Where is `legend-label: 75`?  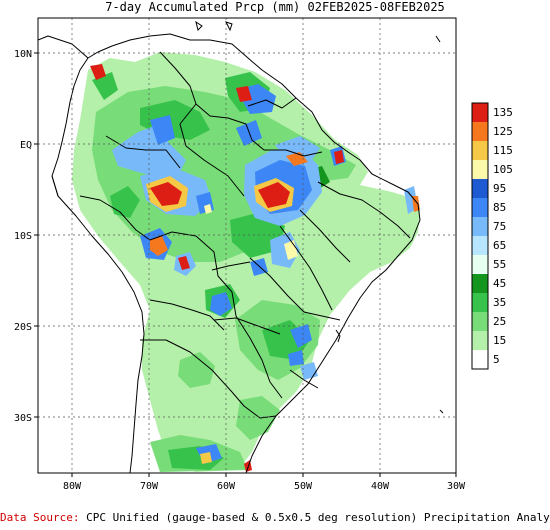 legend-label: 75 is located at coordinates (499, 226).